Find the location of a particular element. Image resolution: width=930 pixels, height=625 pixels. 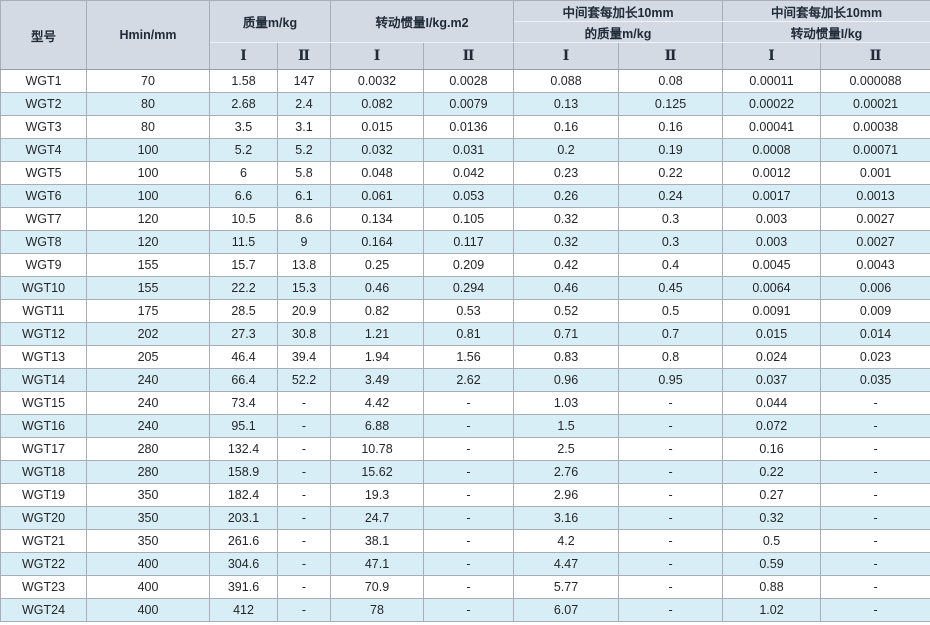

cell-value: 0.8 is located at coordinates (671, 357).